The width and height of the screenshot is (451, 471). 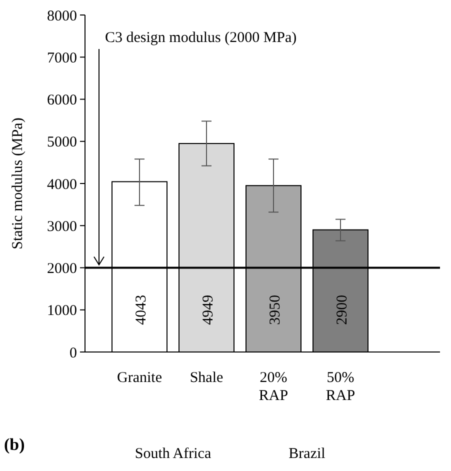 What do you see at coordinates (173, 454) in the screenshot?
I see `text: South Africa` at bounding box center [173, 454].